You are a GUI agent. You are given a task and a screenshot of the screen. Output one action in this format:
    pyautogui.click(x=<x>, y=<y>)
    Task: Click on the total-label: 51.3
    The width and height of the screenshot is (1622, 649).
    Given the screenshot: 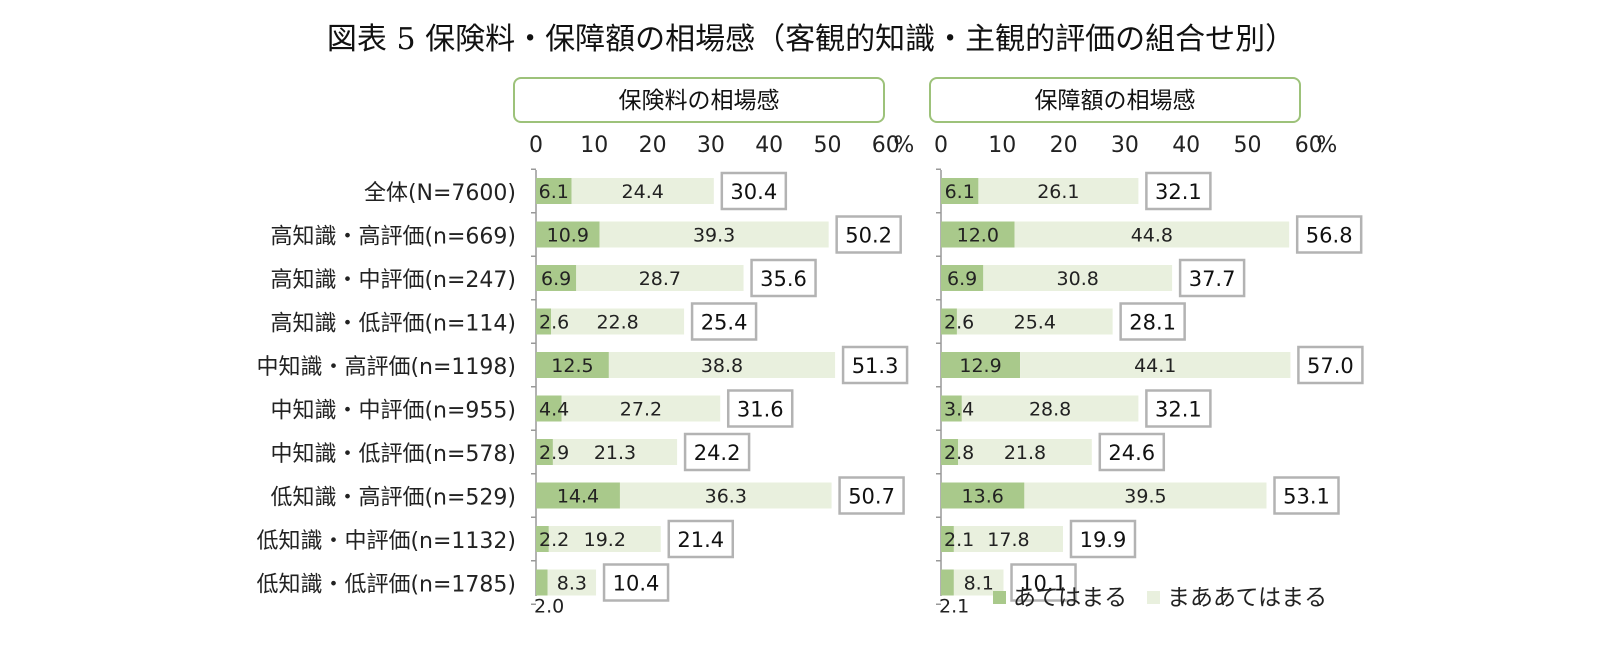 What is the action you would take?
    pyautogui.click(x=875, y=366)
    